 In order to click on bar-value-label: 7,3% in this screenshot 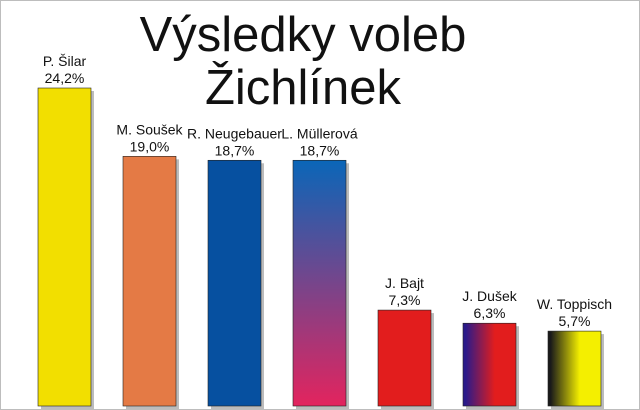, I will do `click(405, 300)`.